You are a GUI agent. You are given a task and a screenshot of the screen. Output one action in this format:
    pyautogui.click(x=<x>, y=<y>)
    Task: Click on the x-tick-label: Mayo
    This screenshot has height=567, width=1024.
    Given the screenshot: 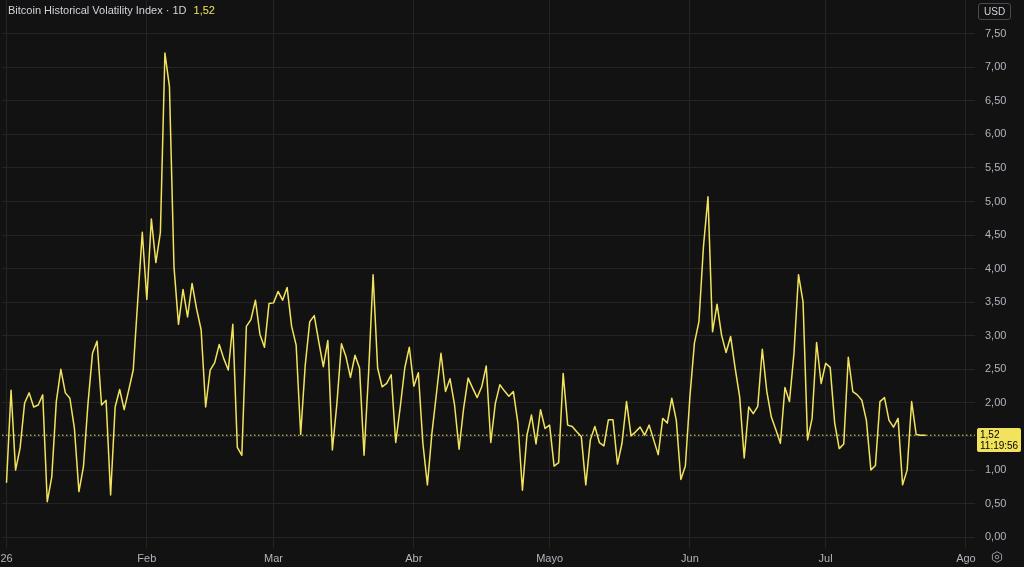 What is the action you would take?
    pyautogui.click(x=550, y=557)
    